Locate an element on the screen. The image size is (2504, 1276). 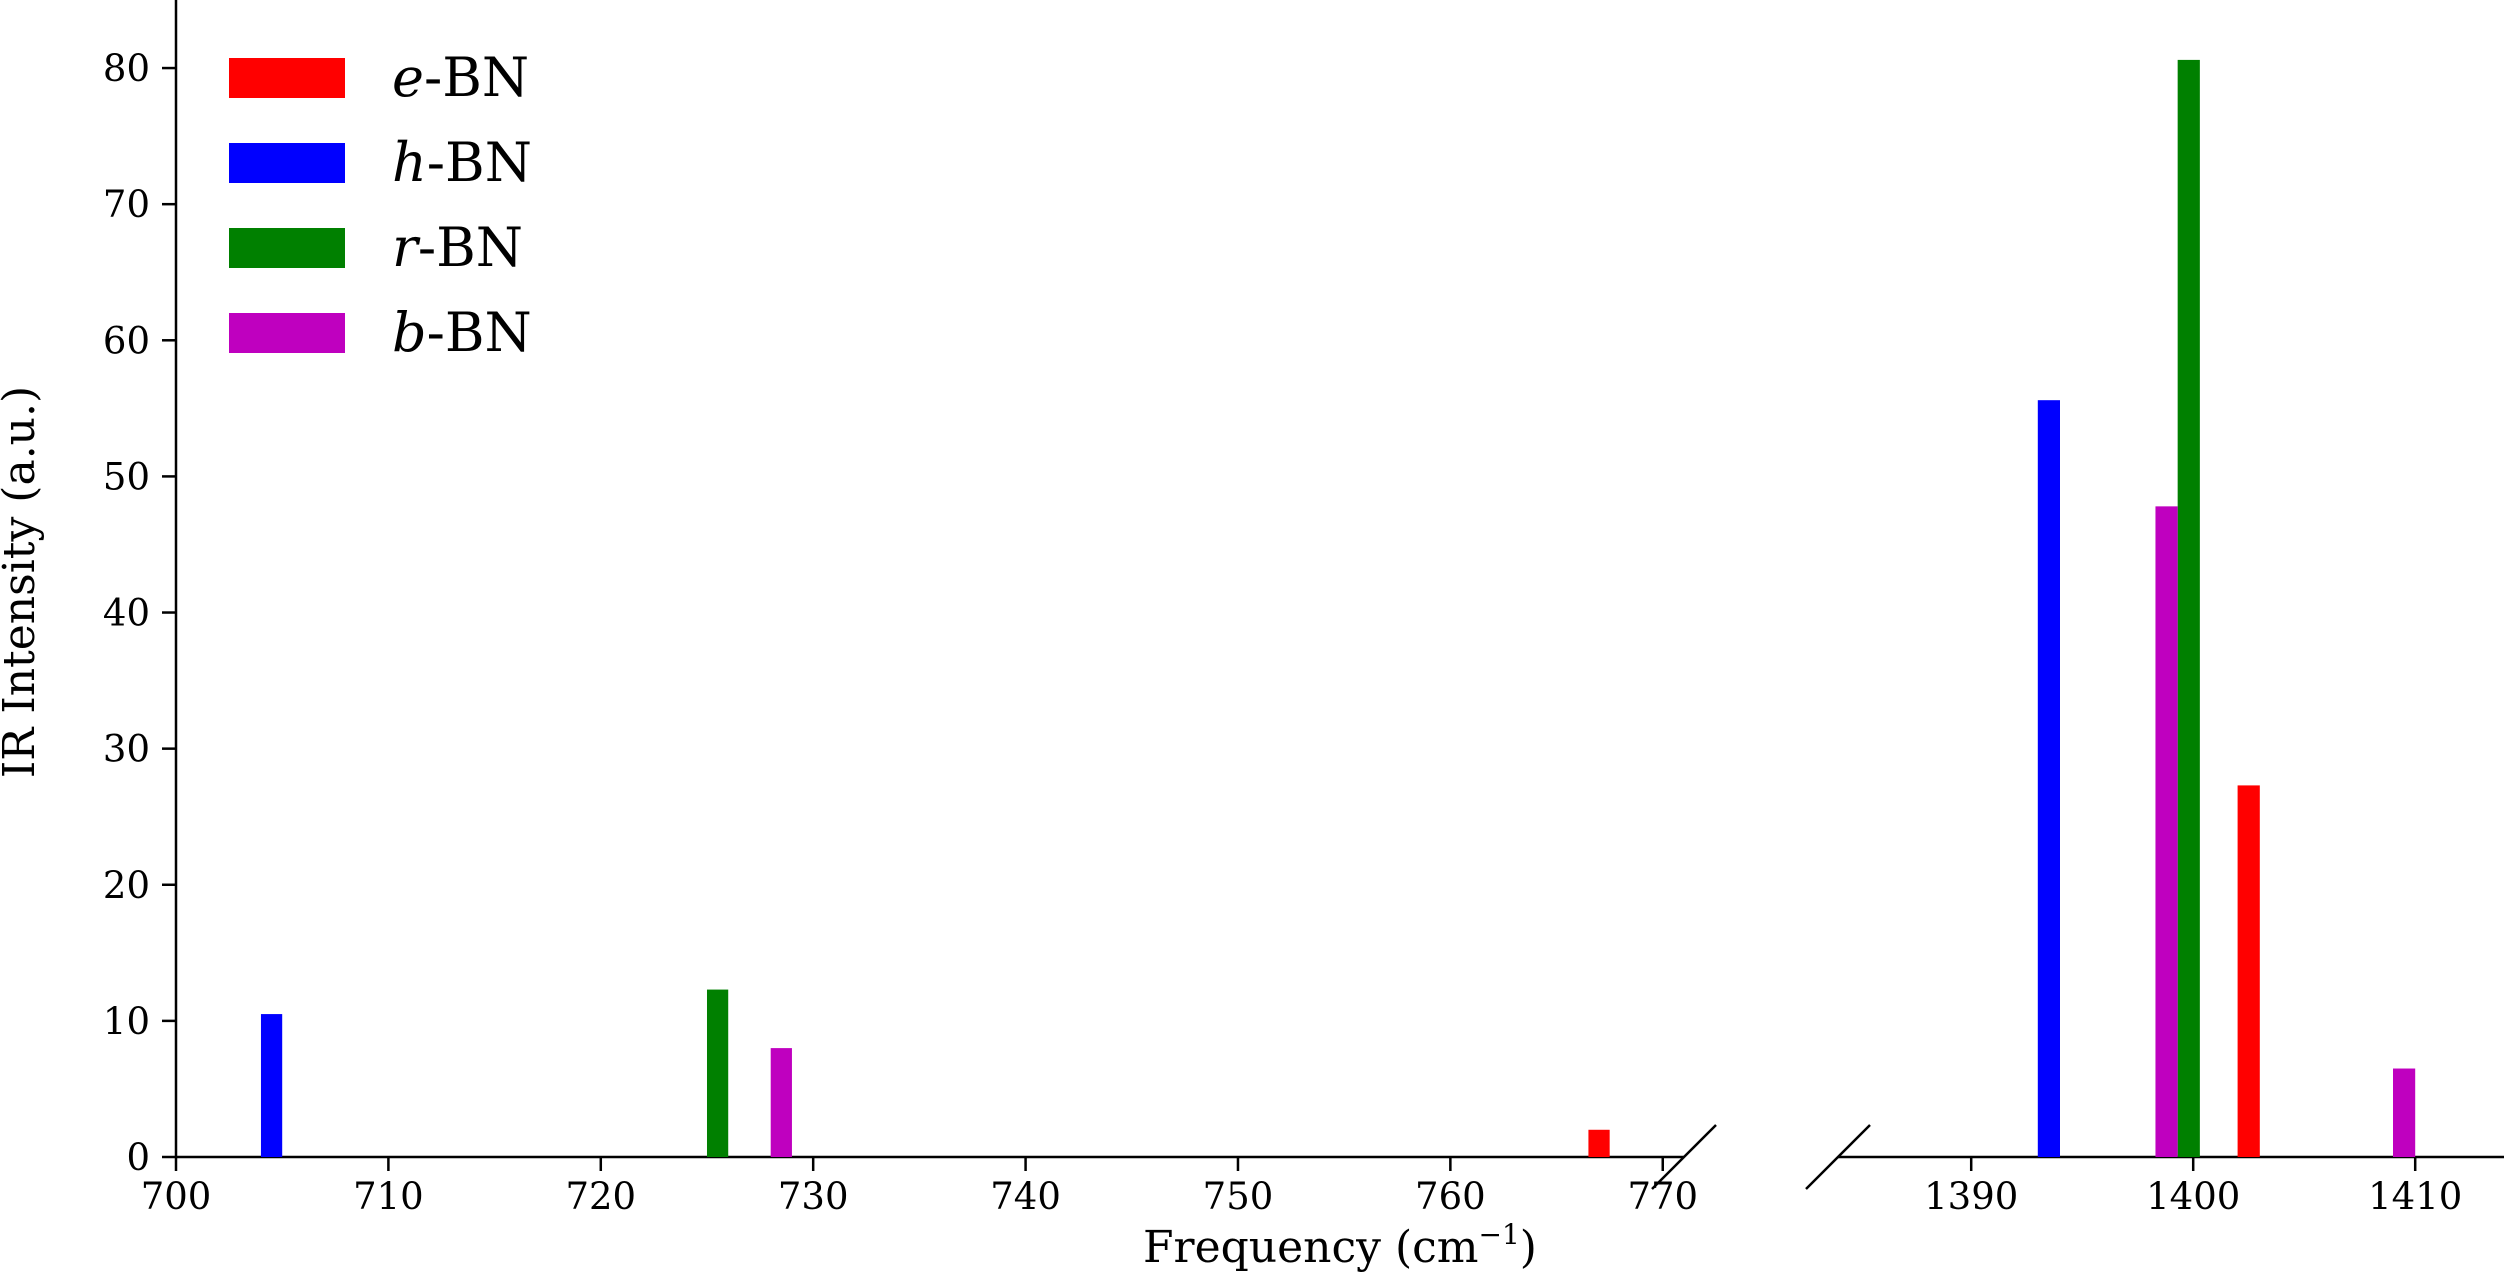
x-tick-label: 730 is located at coordinates (813, 1196).